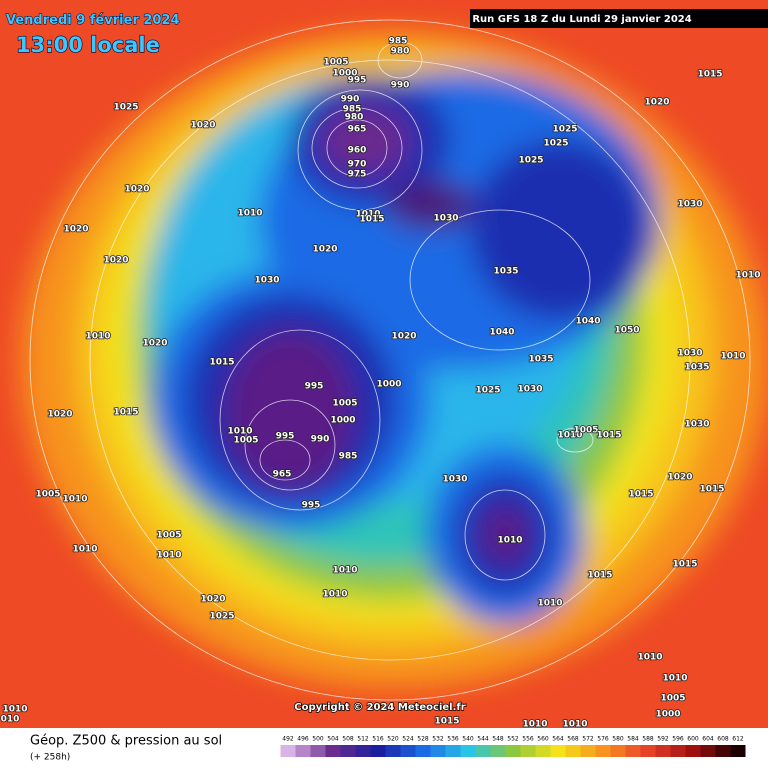  I want to click on colorbar-tick-label: 584, so click(633, 739).